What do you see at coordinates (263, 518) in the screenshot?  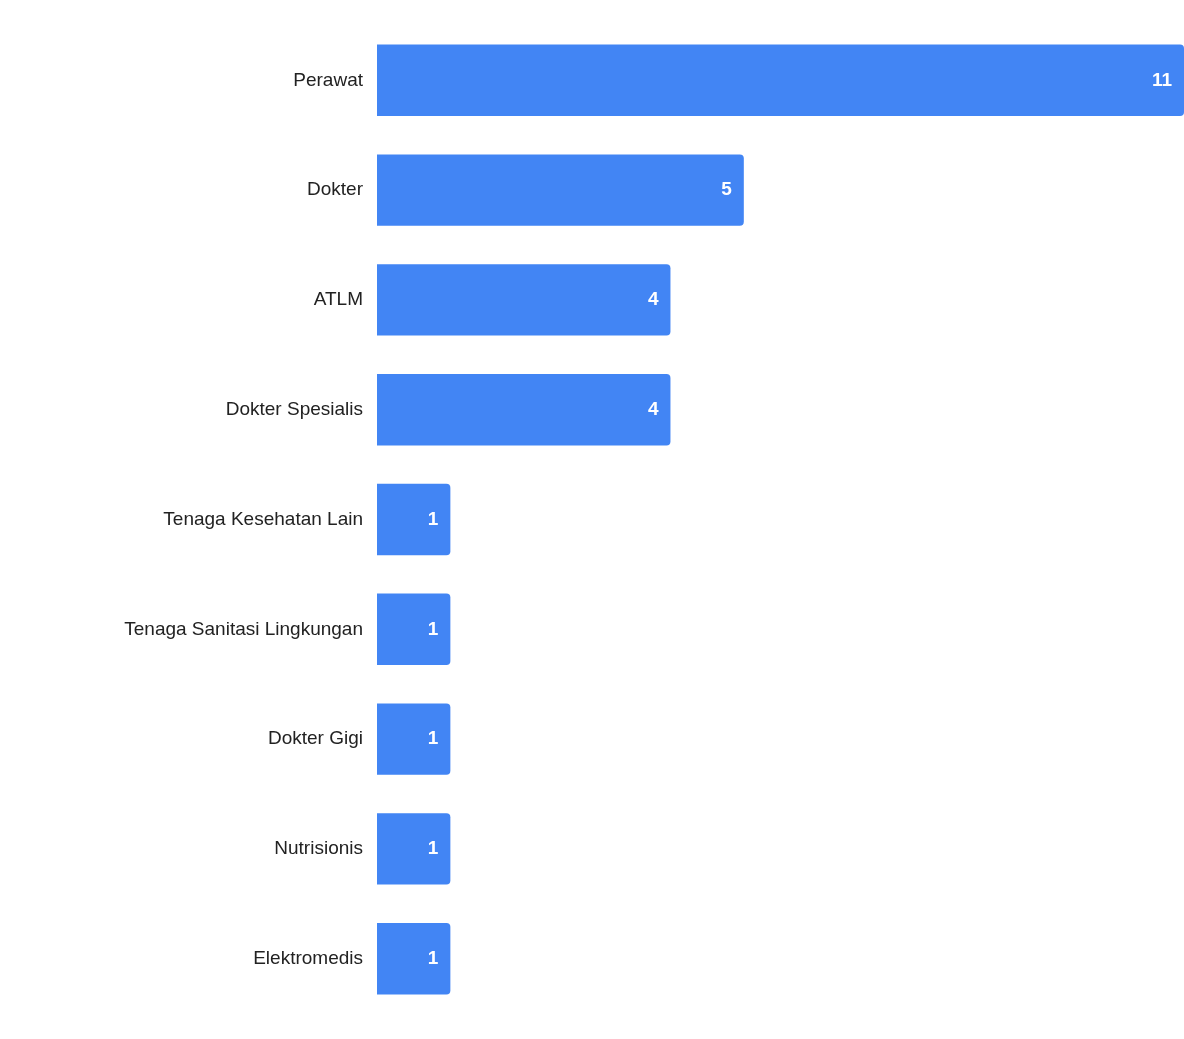 I see `y-tick-label: Tenaga Kesehatan Lain` at bounding box center [263, 518].